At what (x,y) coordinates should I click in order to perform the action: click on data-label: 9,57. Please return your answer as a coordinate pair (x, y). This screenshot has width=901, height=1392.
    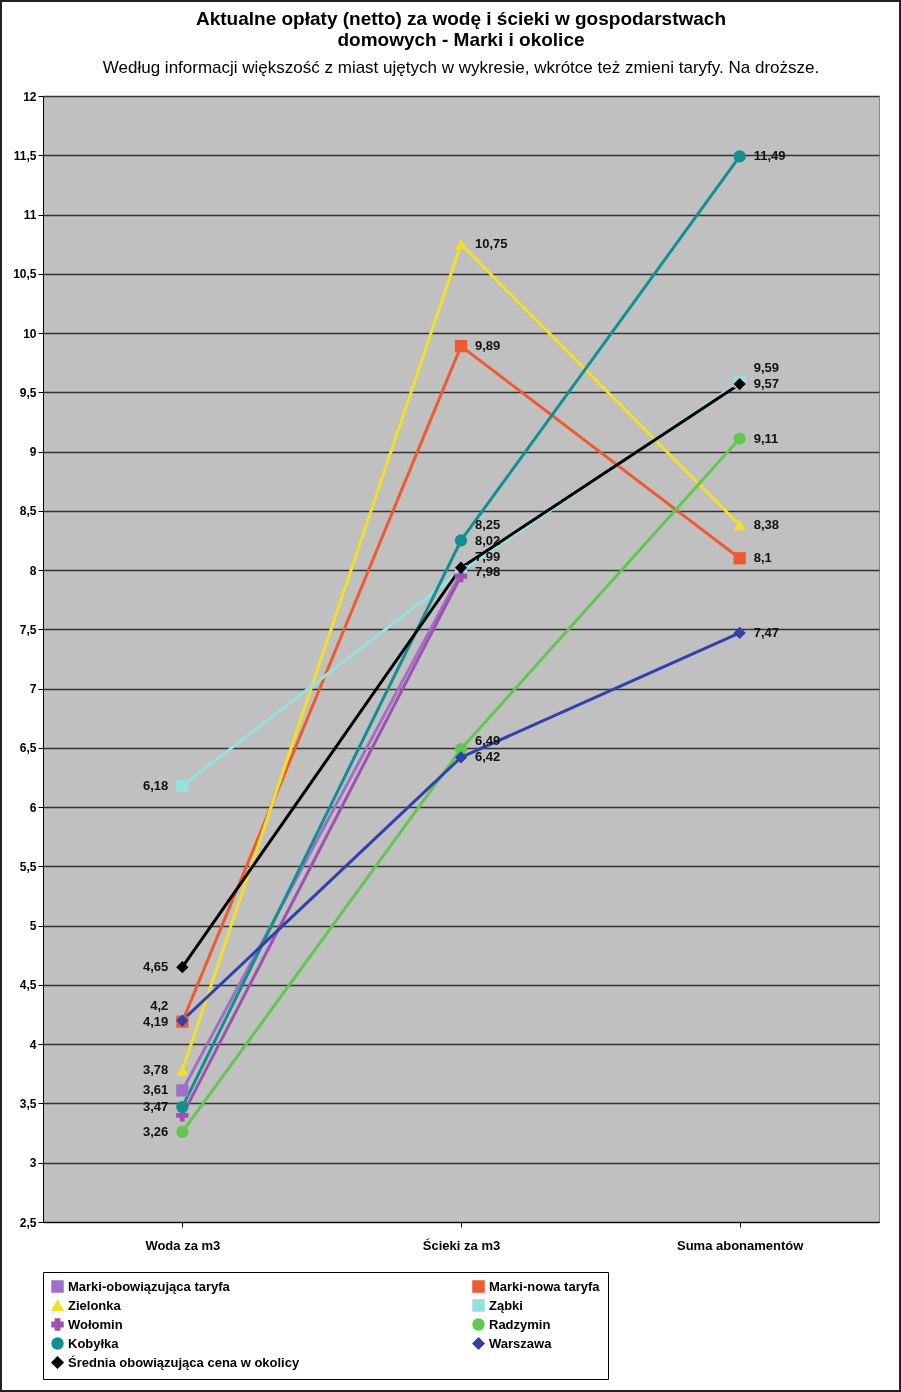
    Looking at the image, I should click on (766, 384).